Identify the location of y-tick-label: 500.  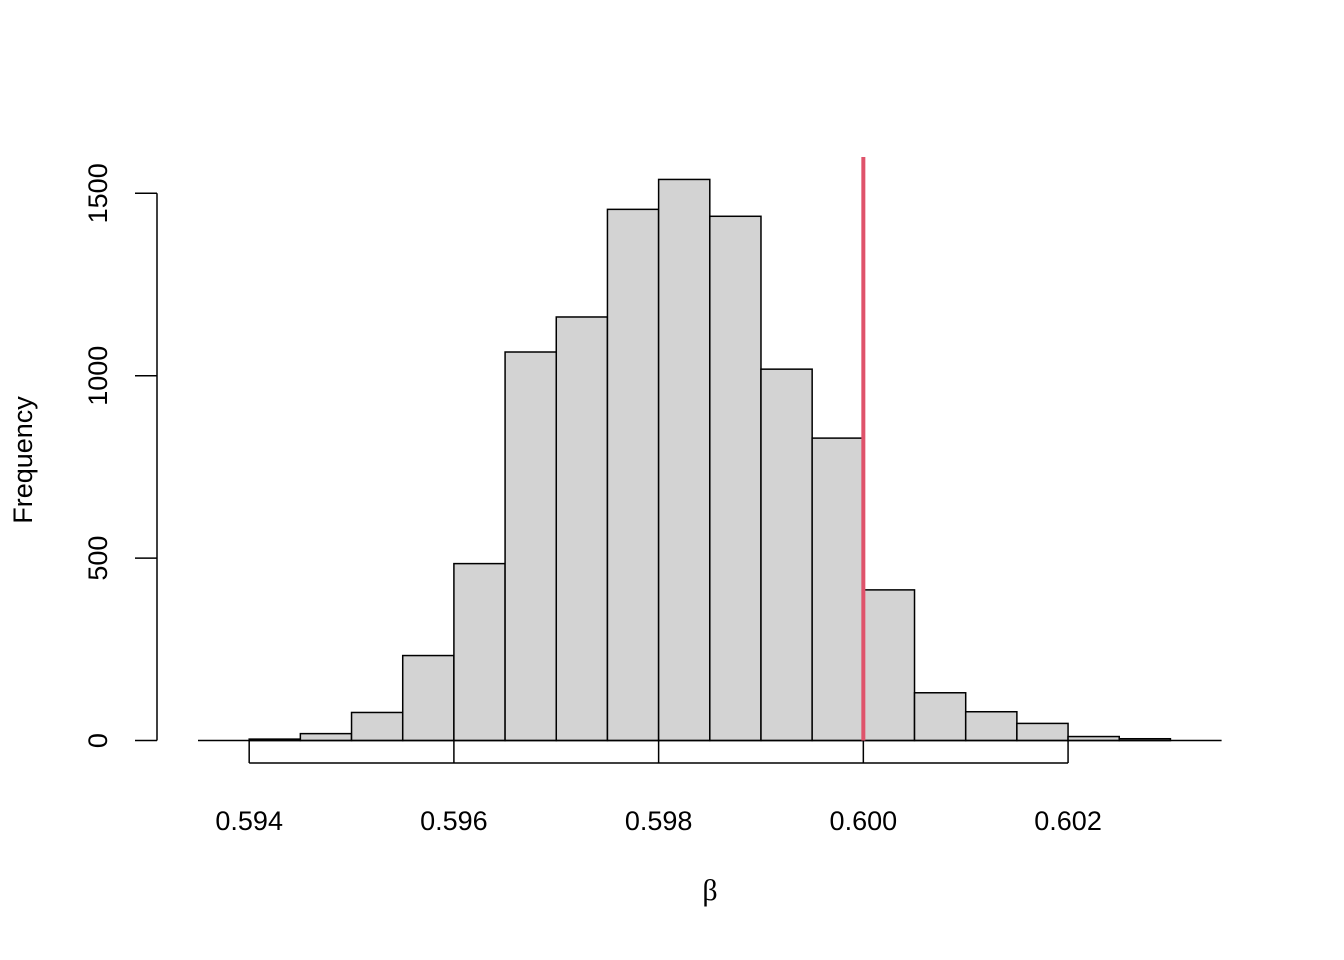
(98, 558).